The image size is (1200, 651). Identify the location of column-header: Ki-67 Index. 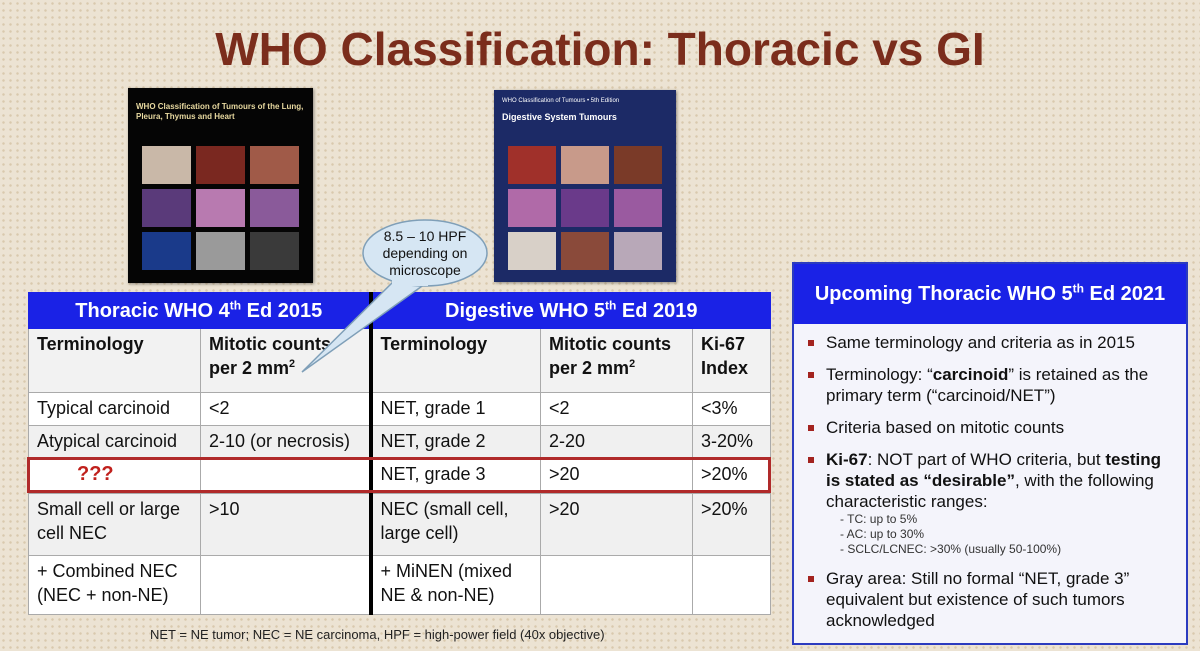
(732, 360).